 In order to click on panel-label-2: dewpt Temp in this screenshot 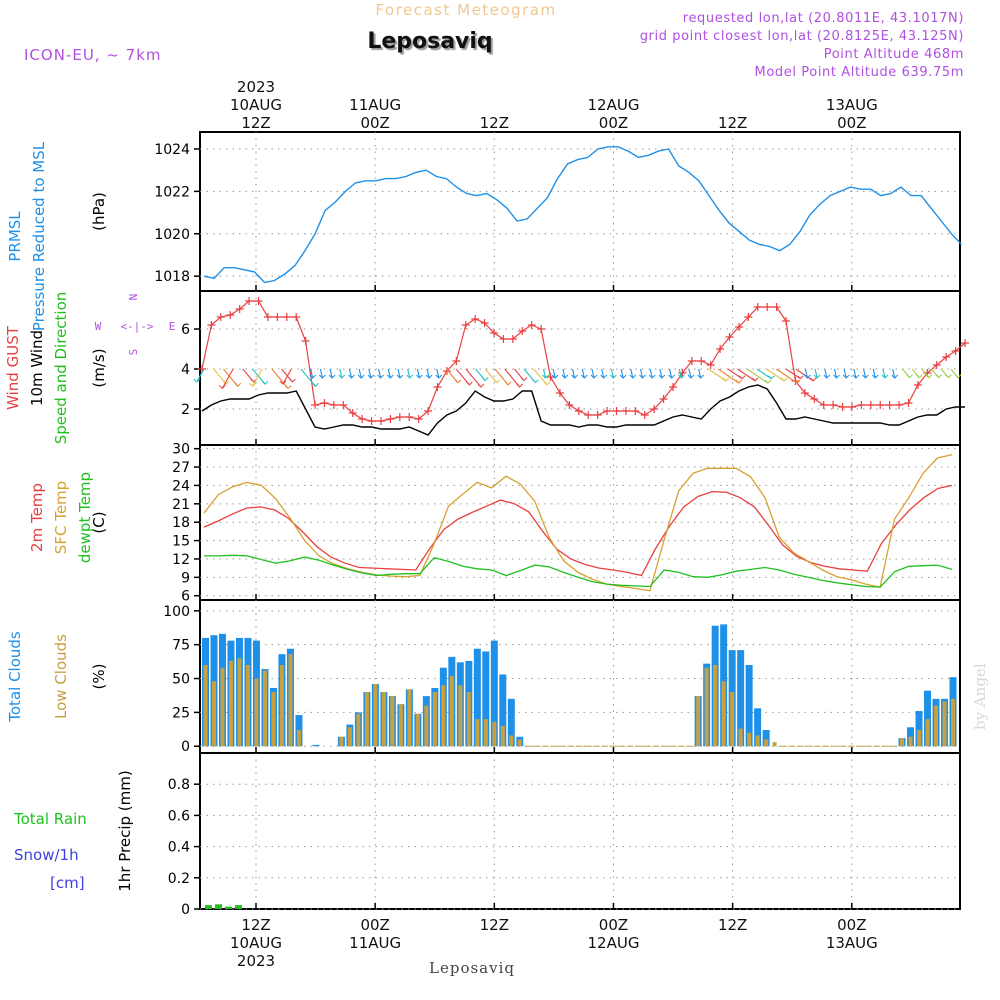, I will do `click(85, 517)`.